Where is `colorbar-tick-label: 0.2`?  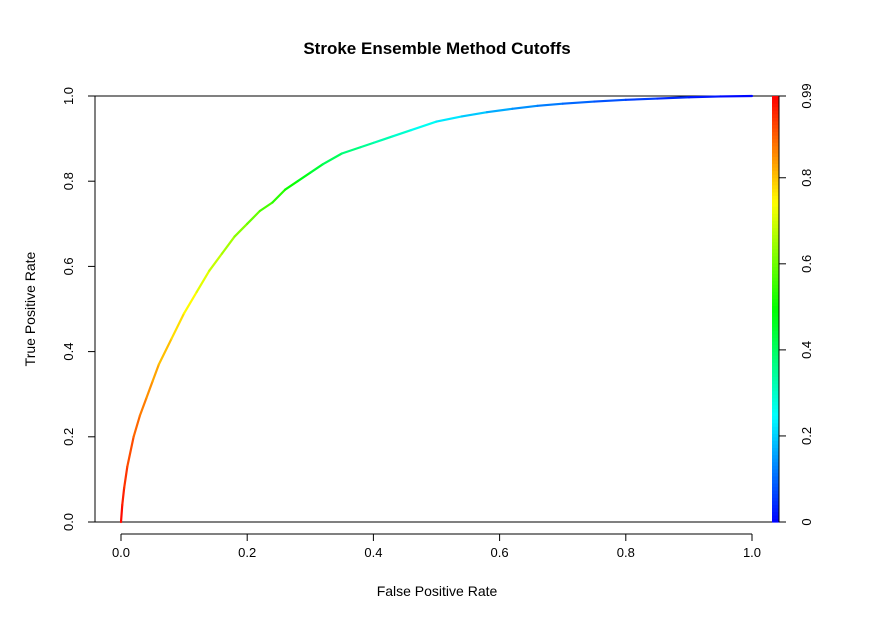 colorbar-tick-label: 0.2 is located at coordinates (806, 436).